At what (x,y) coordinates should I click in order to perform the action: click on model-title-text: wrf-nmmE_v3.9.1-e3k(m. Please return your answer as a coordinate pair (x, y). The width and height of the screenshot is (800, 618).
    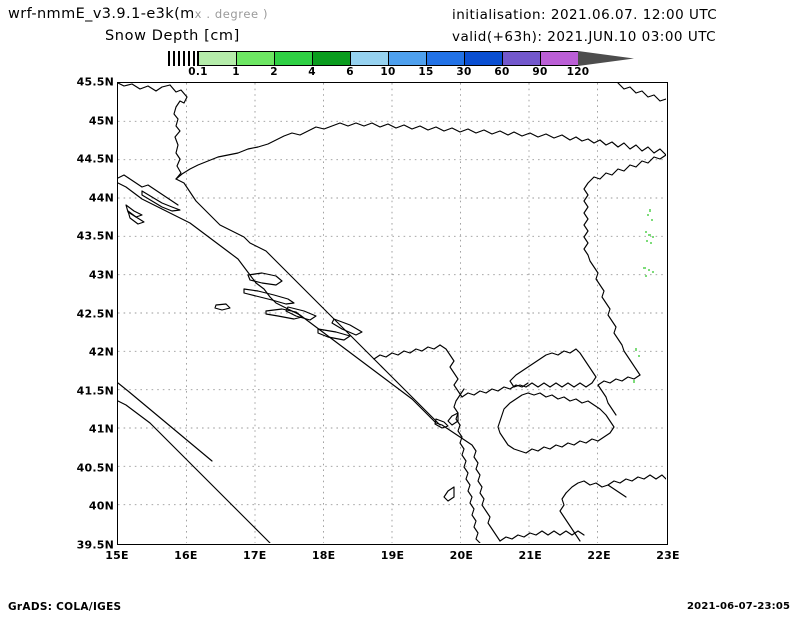
    Looking at the image, I should click on (101, 14).